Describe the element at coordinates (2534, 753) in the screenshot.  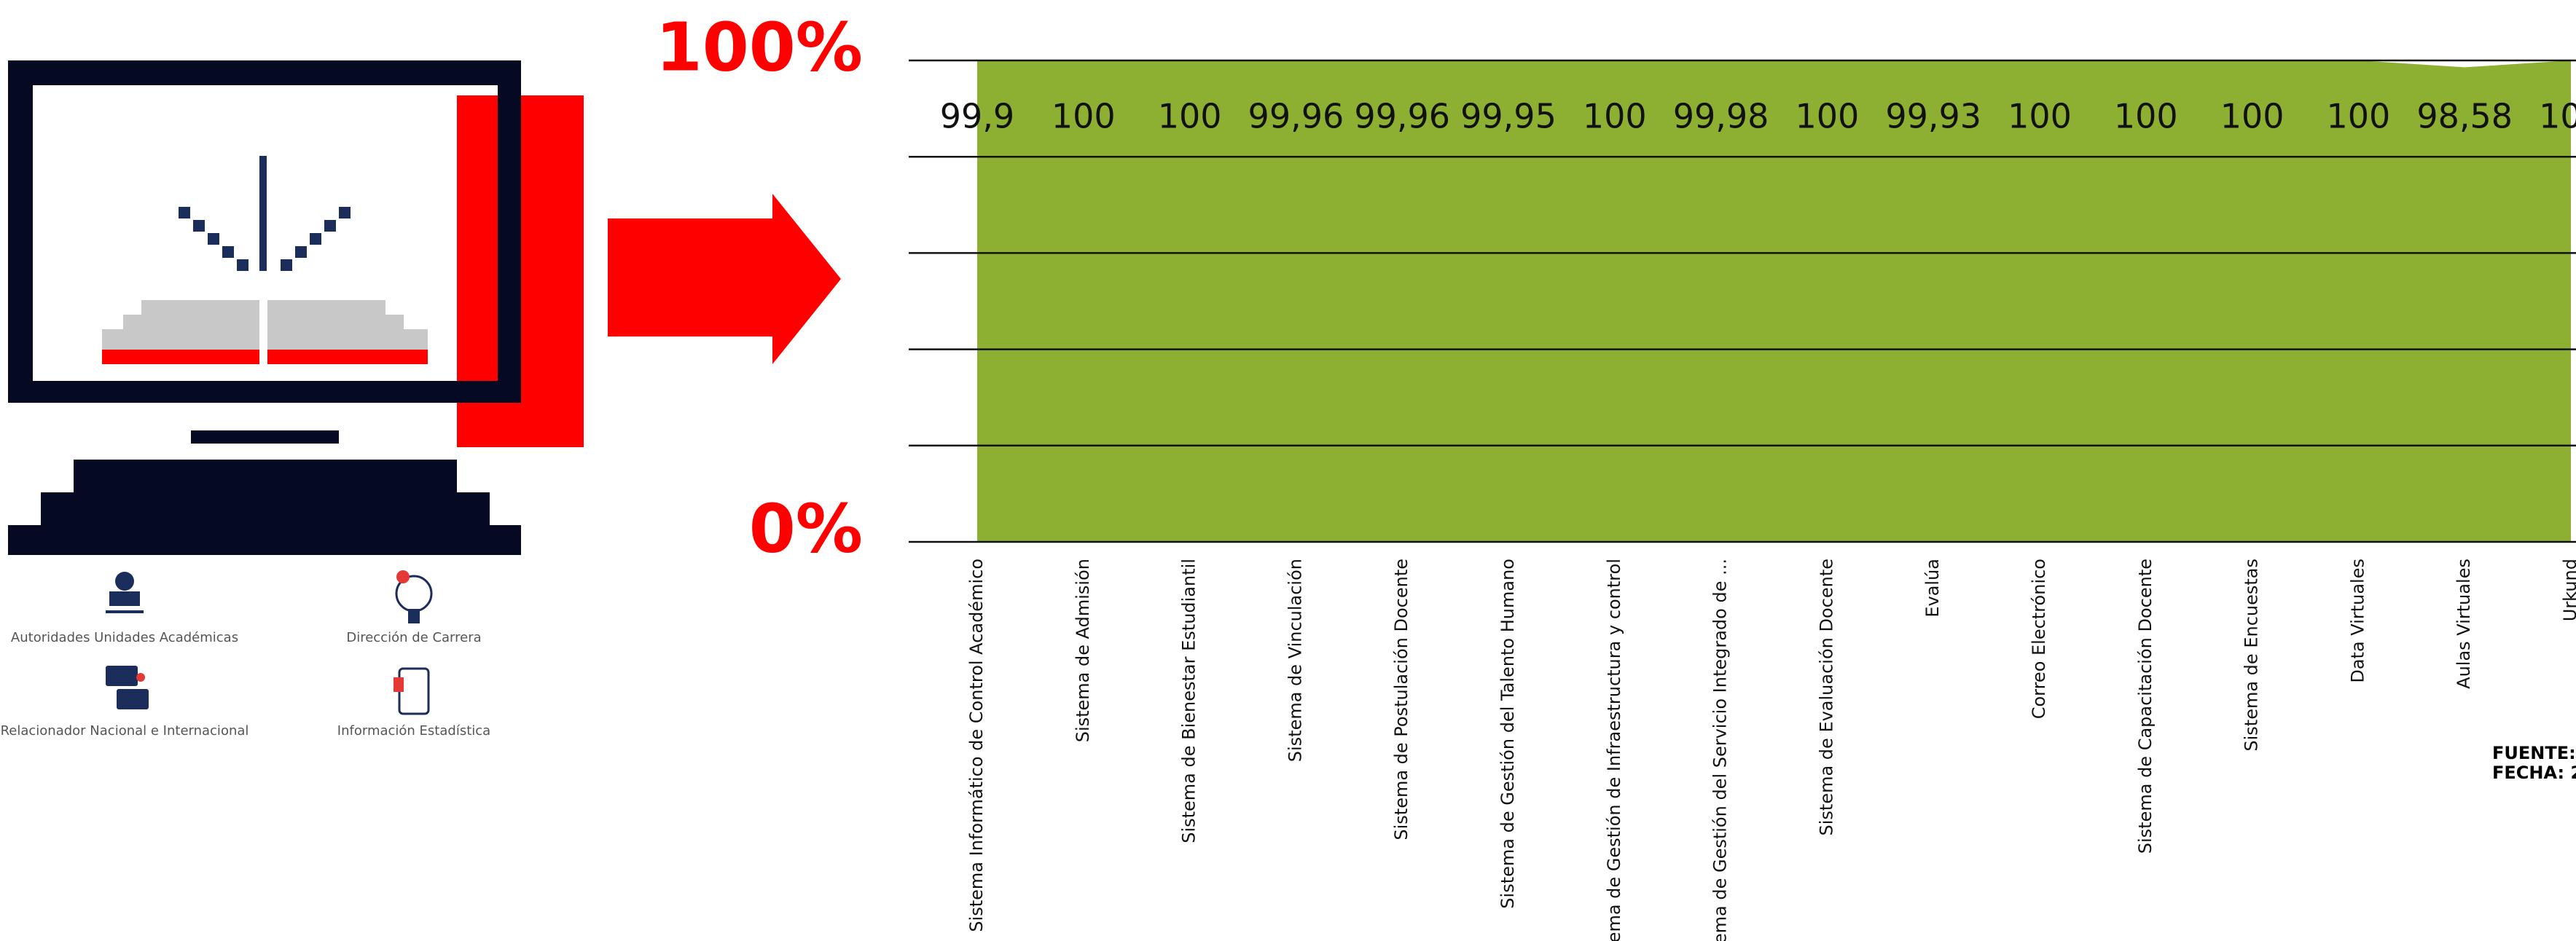
I see `footer-source: FUENTE:` at that location.